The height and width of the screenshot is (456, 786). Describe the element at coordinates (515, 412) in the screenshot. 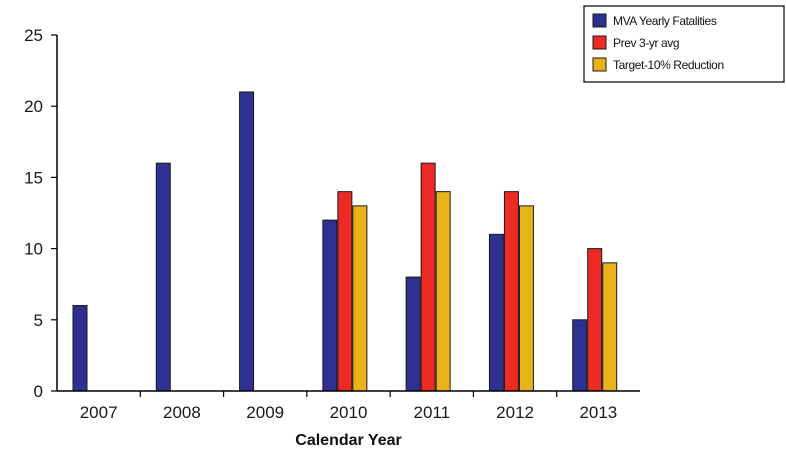

I see `x-tick-label: 2012` at that location.